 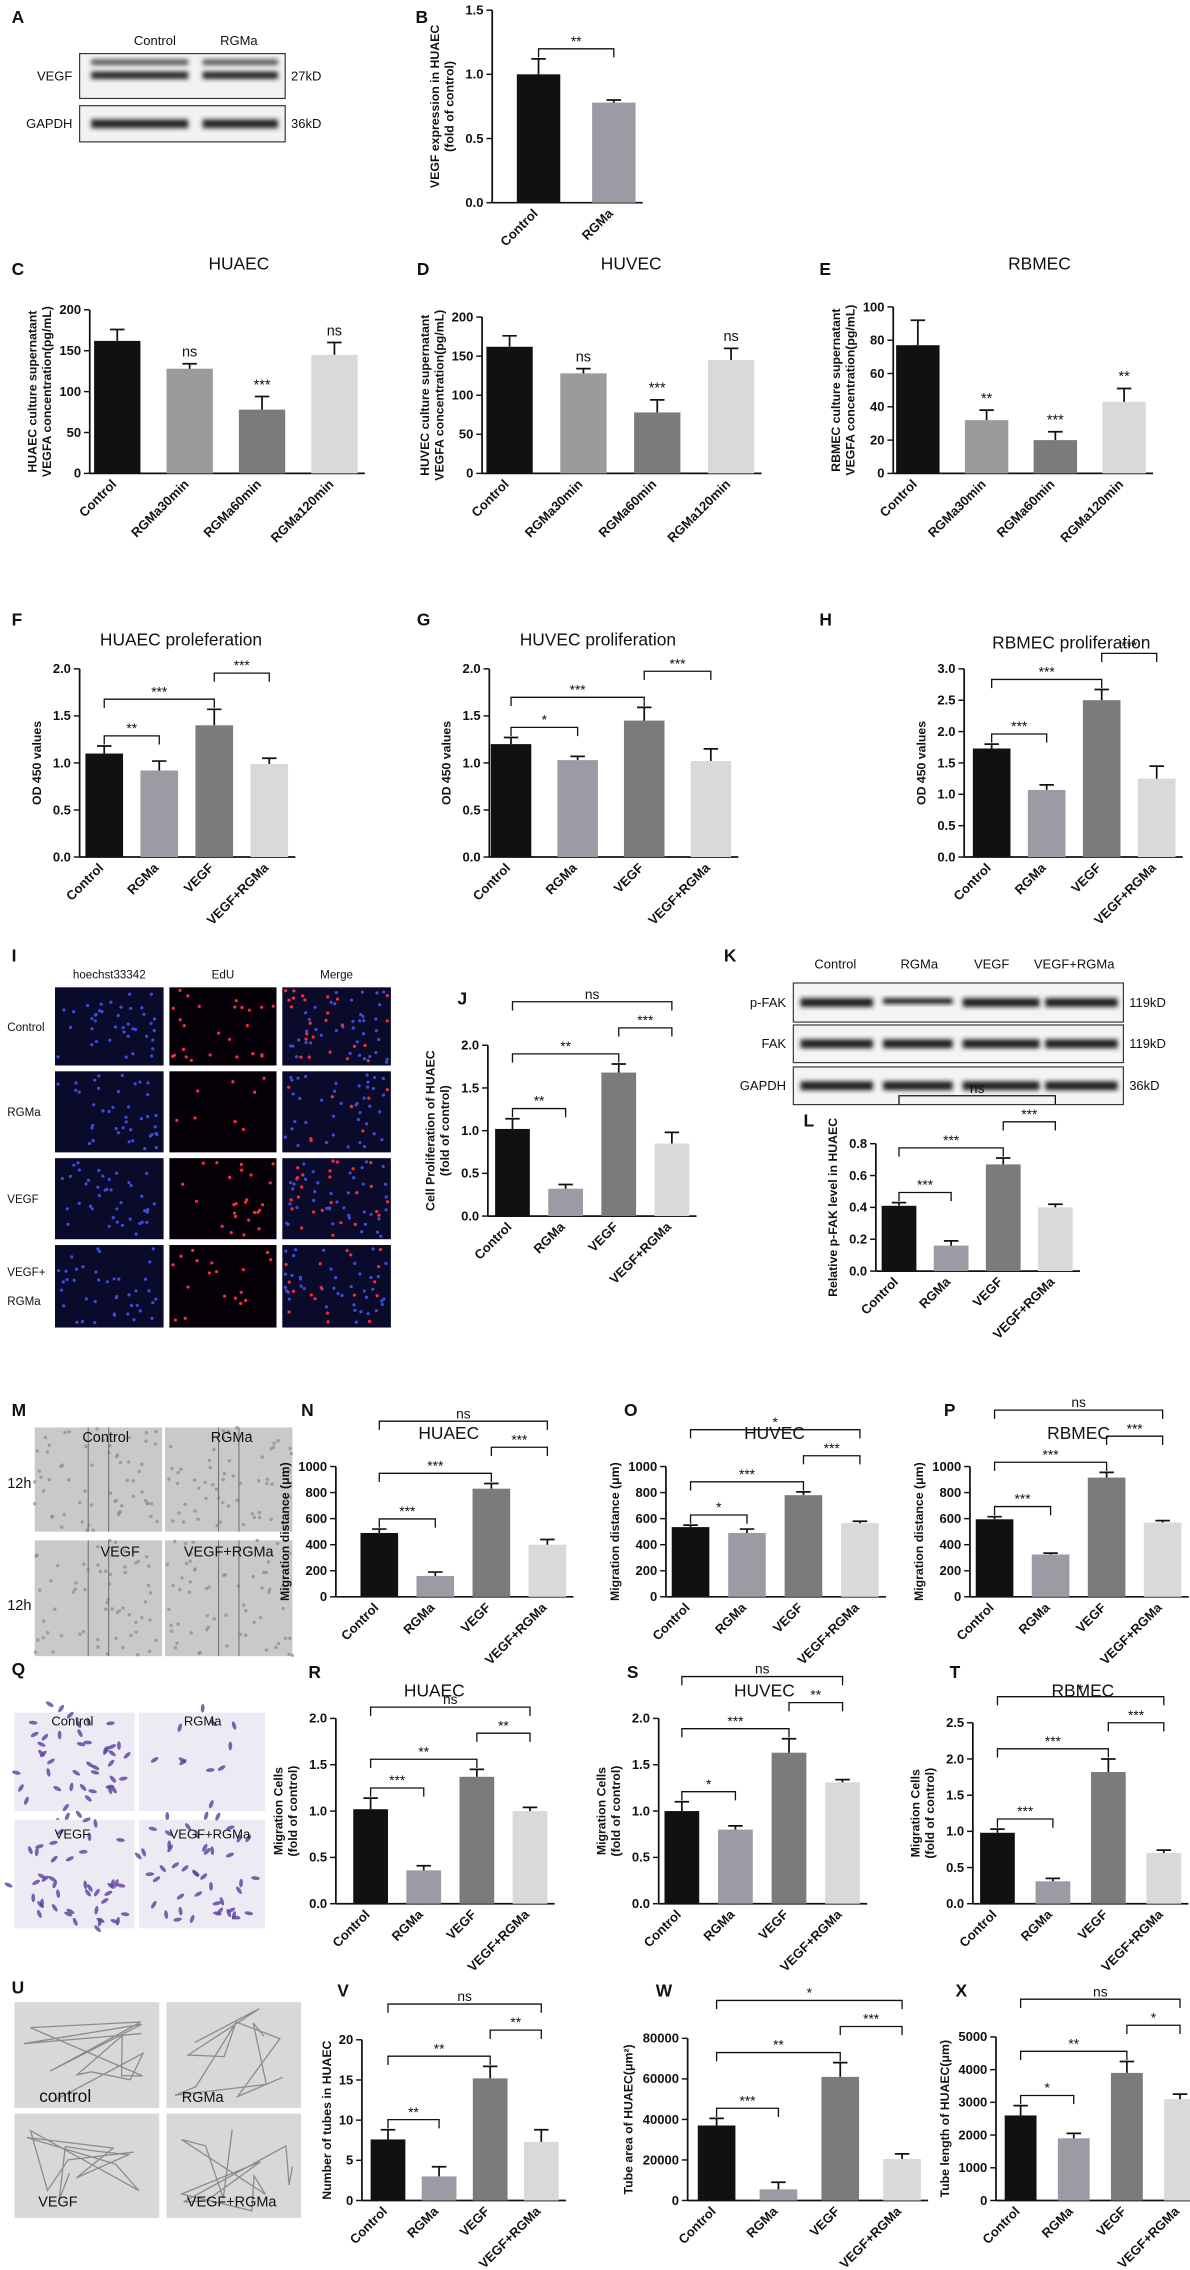 What do you see at coordinates (316, 1570) in the screenshot?
I see `y-tick-label: 200` at bounding box center [316, 1570].